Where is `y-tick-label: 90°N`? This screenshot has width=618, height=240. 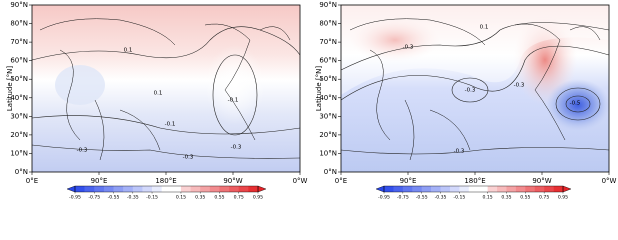 y-tick-label: 90°N is located at coordinates (19, 5).